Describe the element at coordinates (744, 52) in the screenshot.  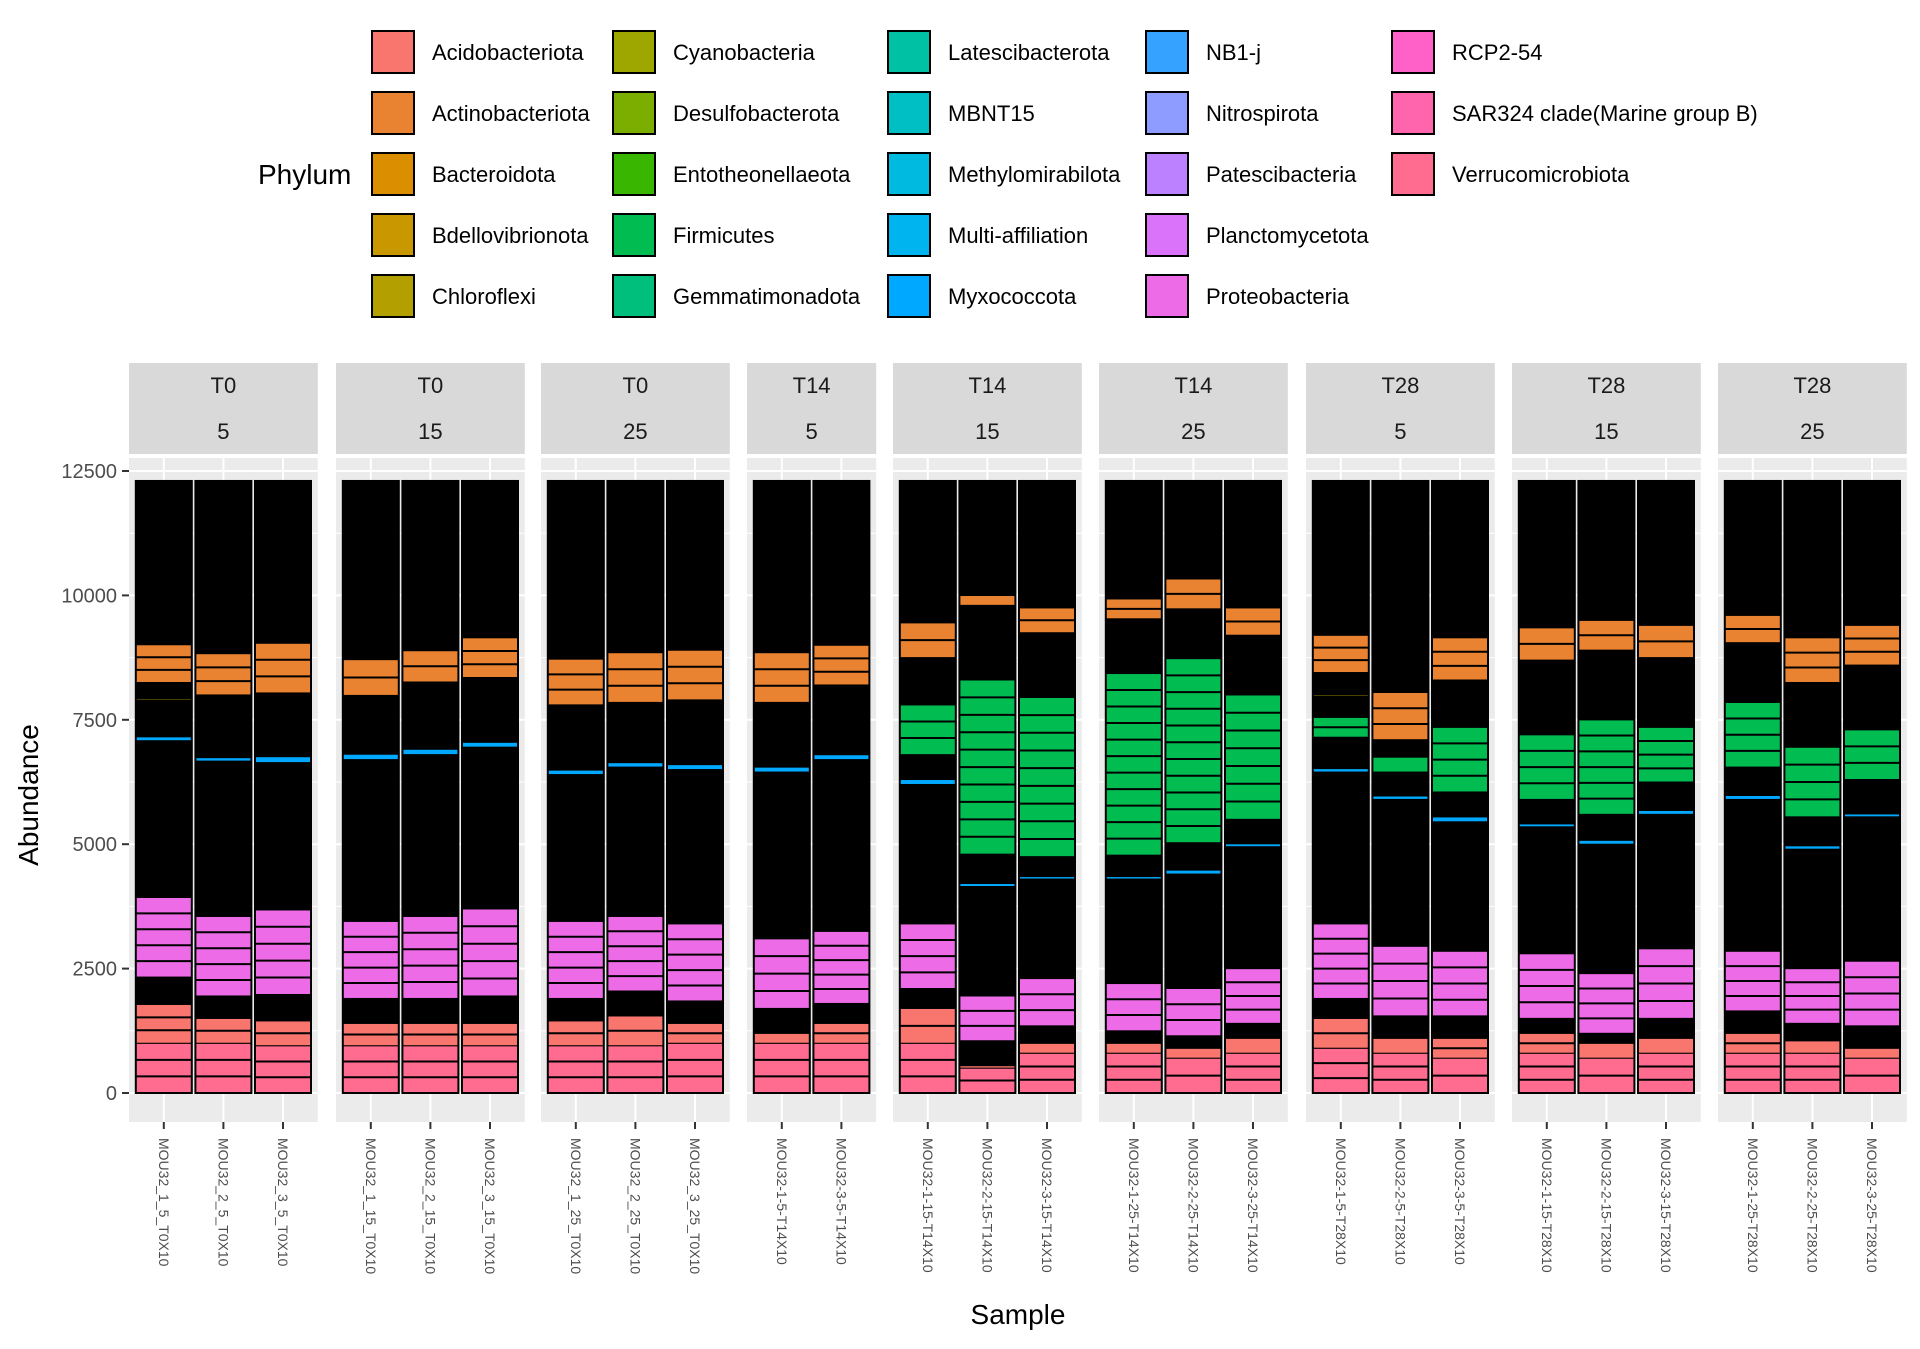
I see `legend-label-cyanobacteria: Cyanobacteria` at that location.